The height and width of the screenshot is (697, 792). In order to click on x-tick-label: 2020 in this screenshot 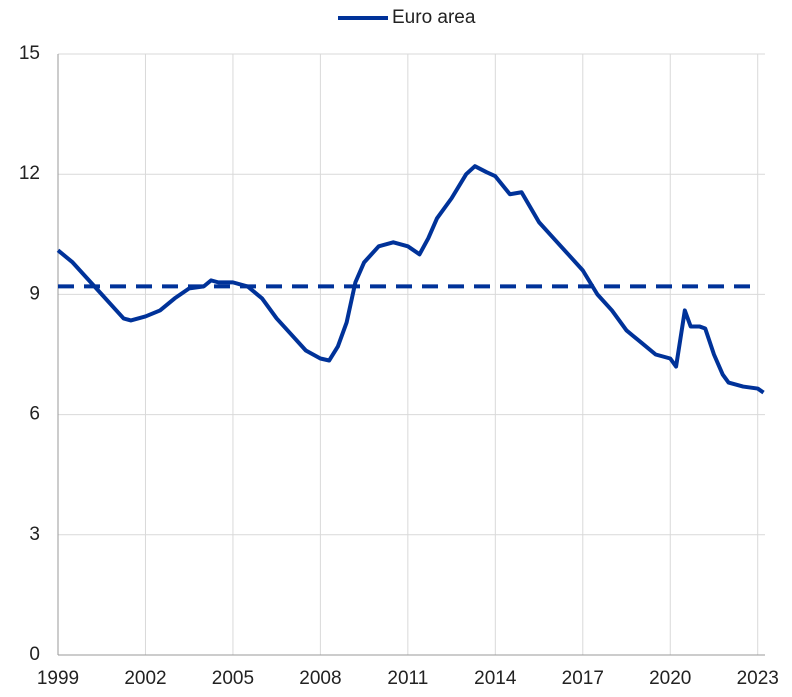, I will do `click(670, 678)`.